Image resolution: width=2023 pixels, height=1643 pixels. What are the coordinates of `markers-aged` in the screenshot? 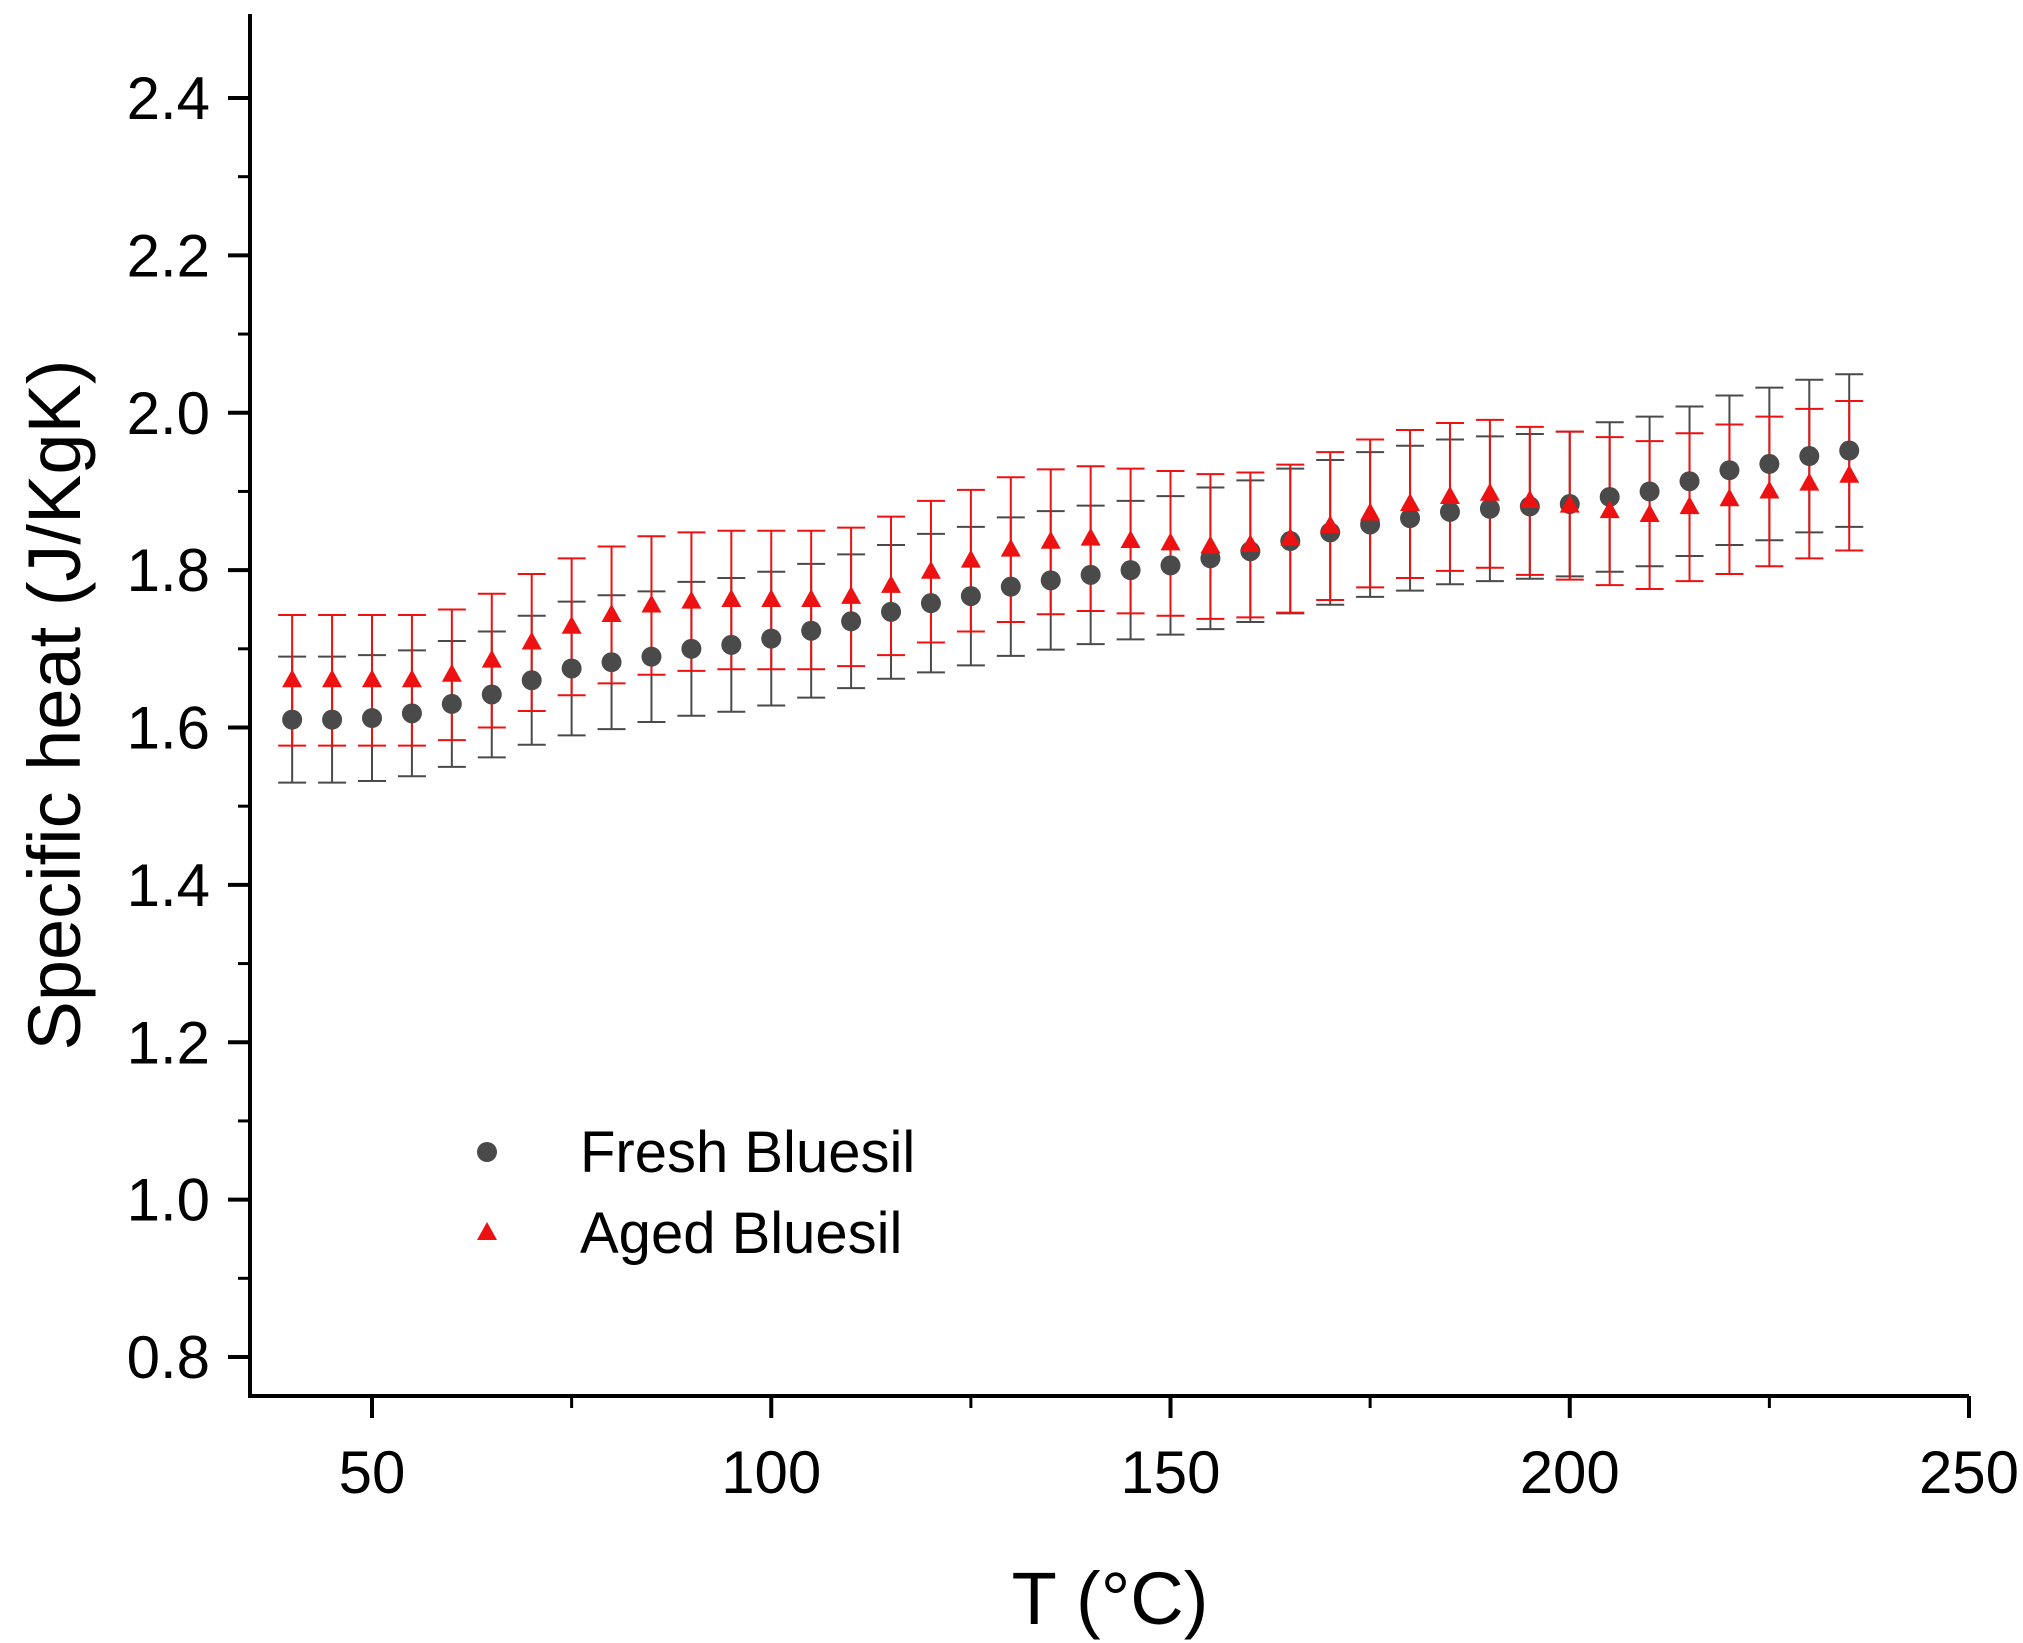 It's located at (1071, 576).